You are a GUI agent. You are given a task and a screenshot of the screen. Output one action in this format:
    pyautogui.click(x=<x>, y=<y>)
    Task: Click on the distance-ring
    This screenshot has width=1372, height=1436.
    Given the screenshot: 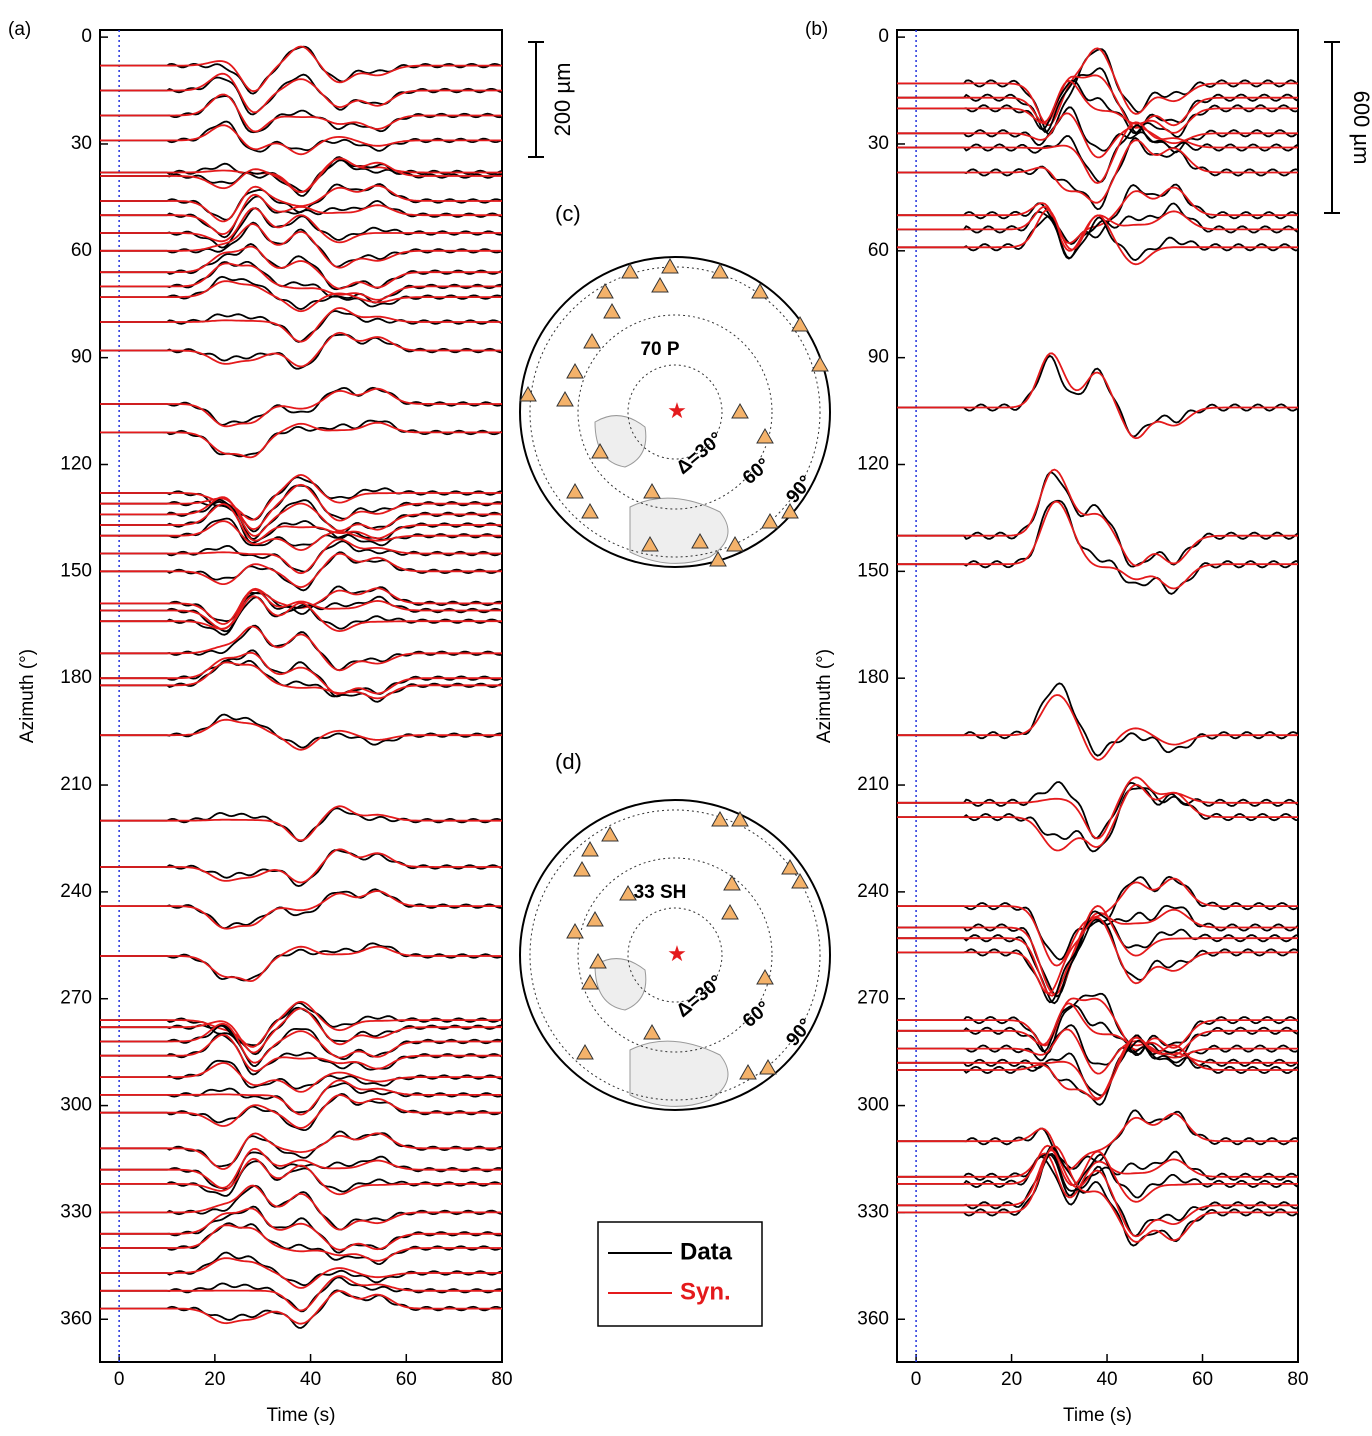 What is the action you would take?
    pyautogui.click(x=675, y=412)
    